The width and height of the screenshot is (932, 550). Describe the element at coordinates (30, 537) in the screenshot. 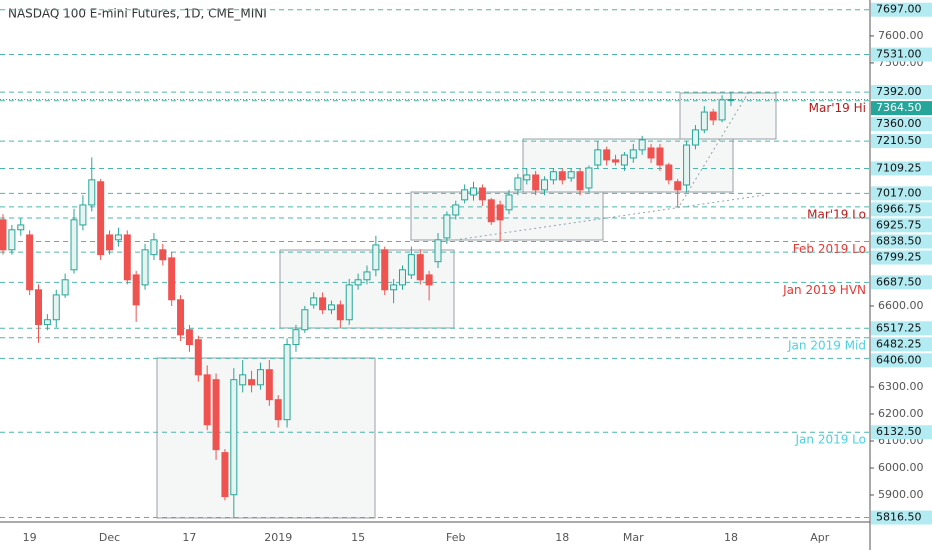

I see `x-tick-label: 19` at that location.